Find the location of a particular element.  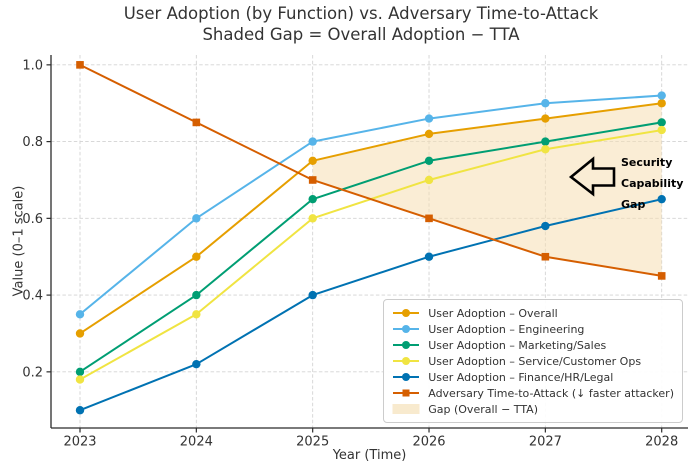

security-gap-arrow is located at coordinates (592, 176).